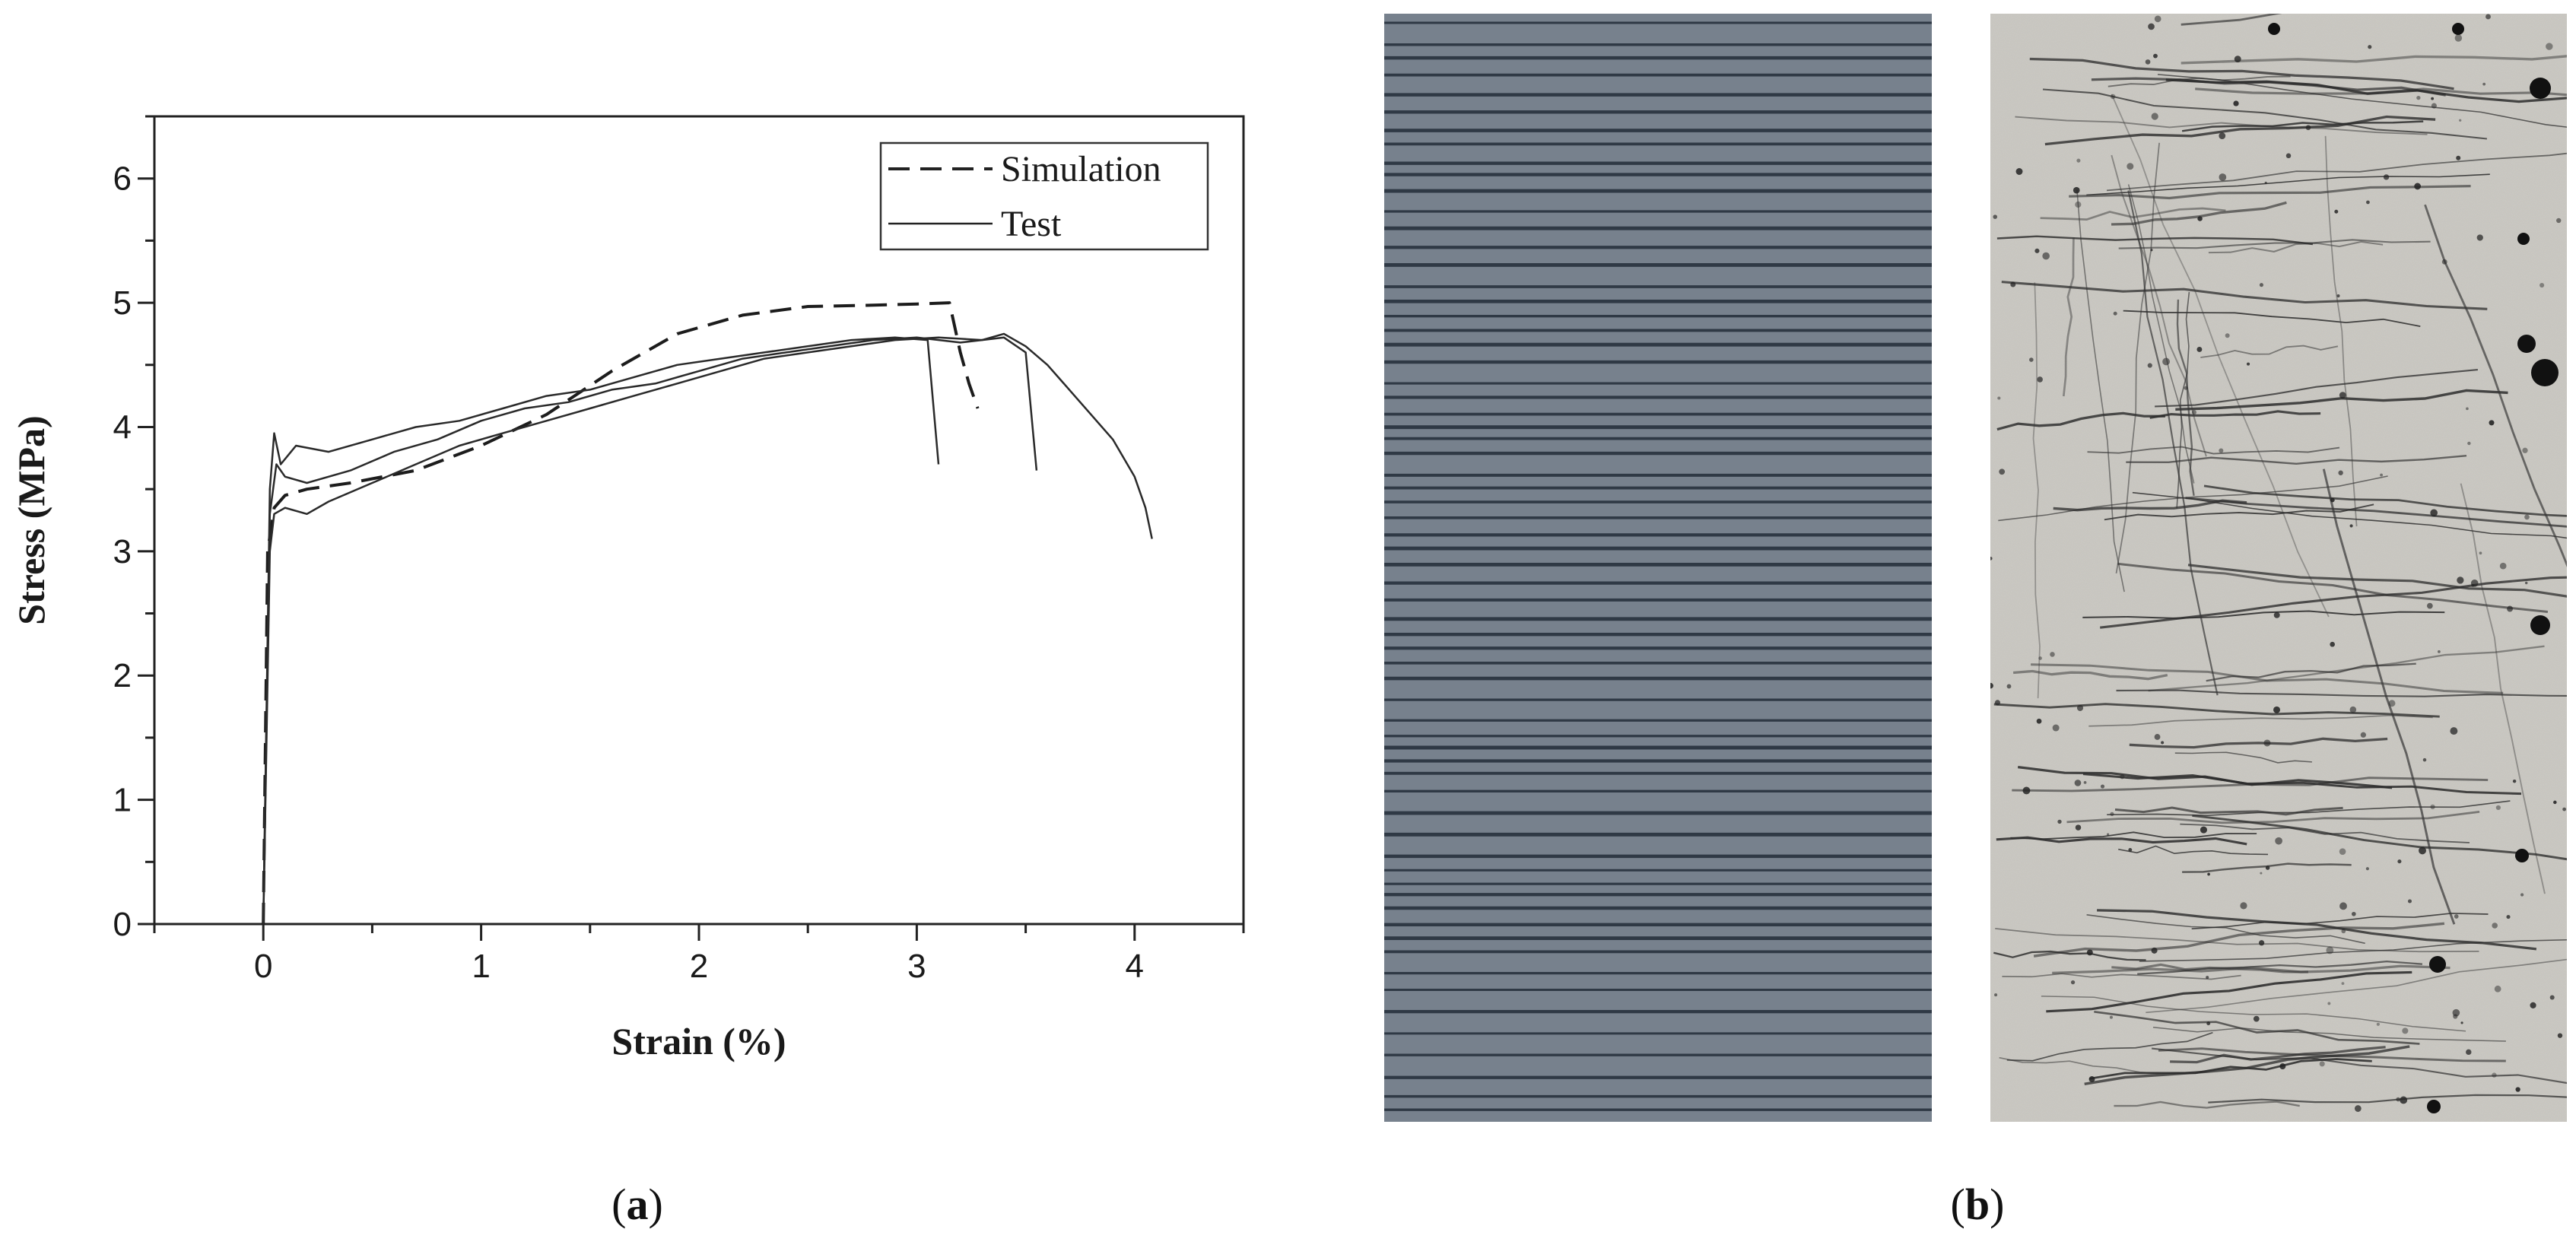  Describe the element at coordinates (1044, 196) in the screenshot. I see `legend: Simulation Test` at that location.